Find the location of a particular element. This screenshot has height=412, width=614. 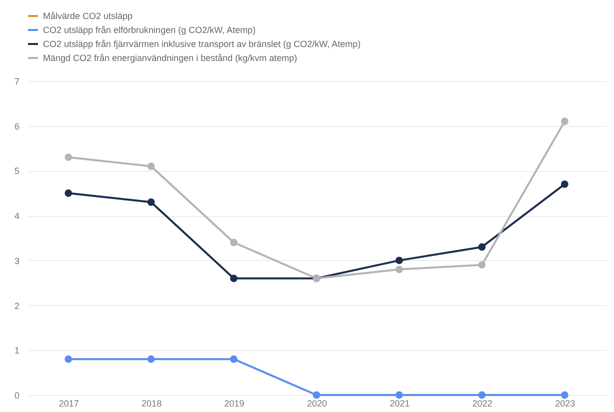

legend-label: CO2 utsläpp från elförbrukningen (g CO2/kW, Atemp) is located at coordinates (149, 30).